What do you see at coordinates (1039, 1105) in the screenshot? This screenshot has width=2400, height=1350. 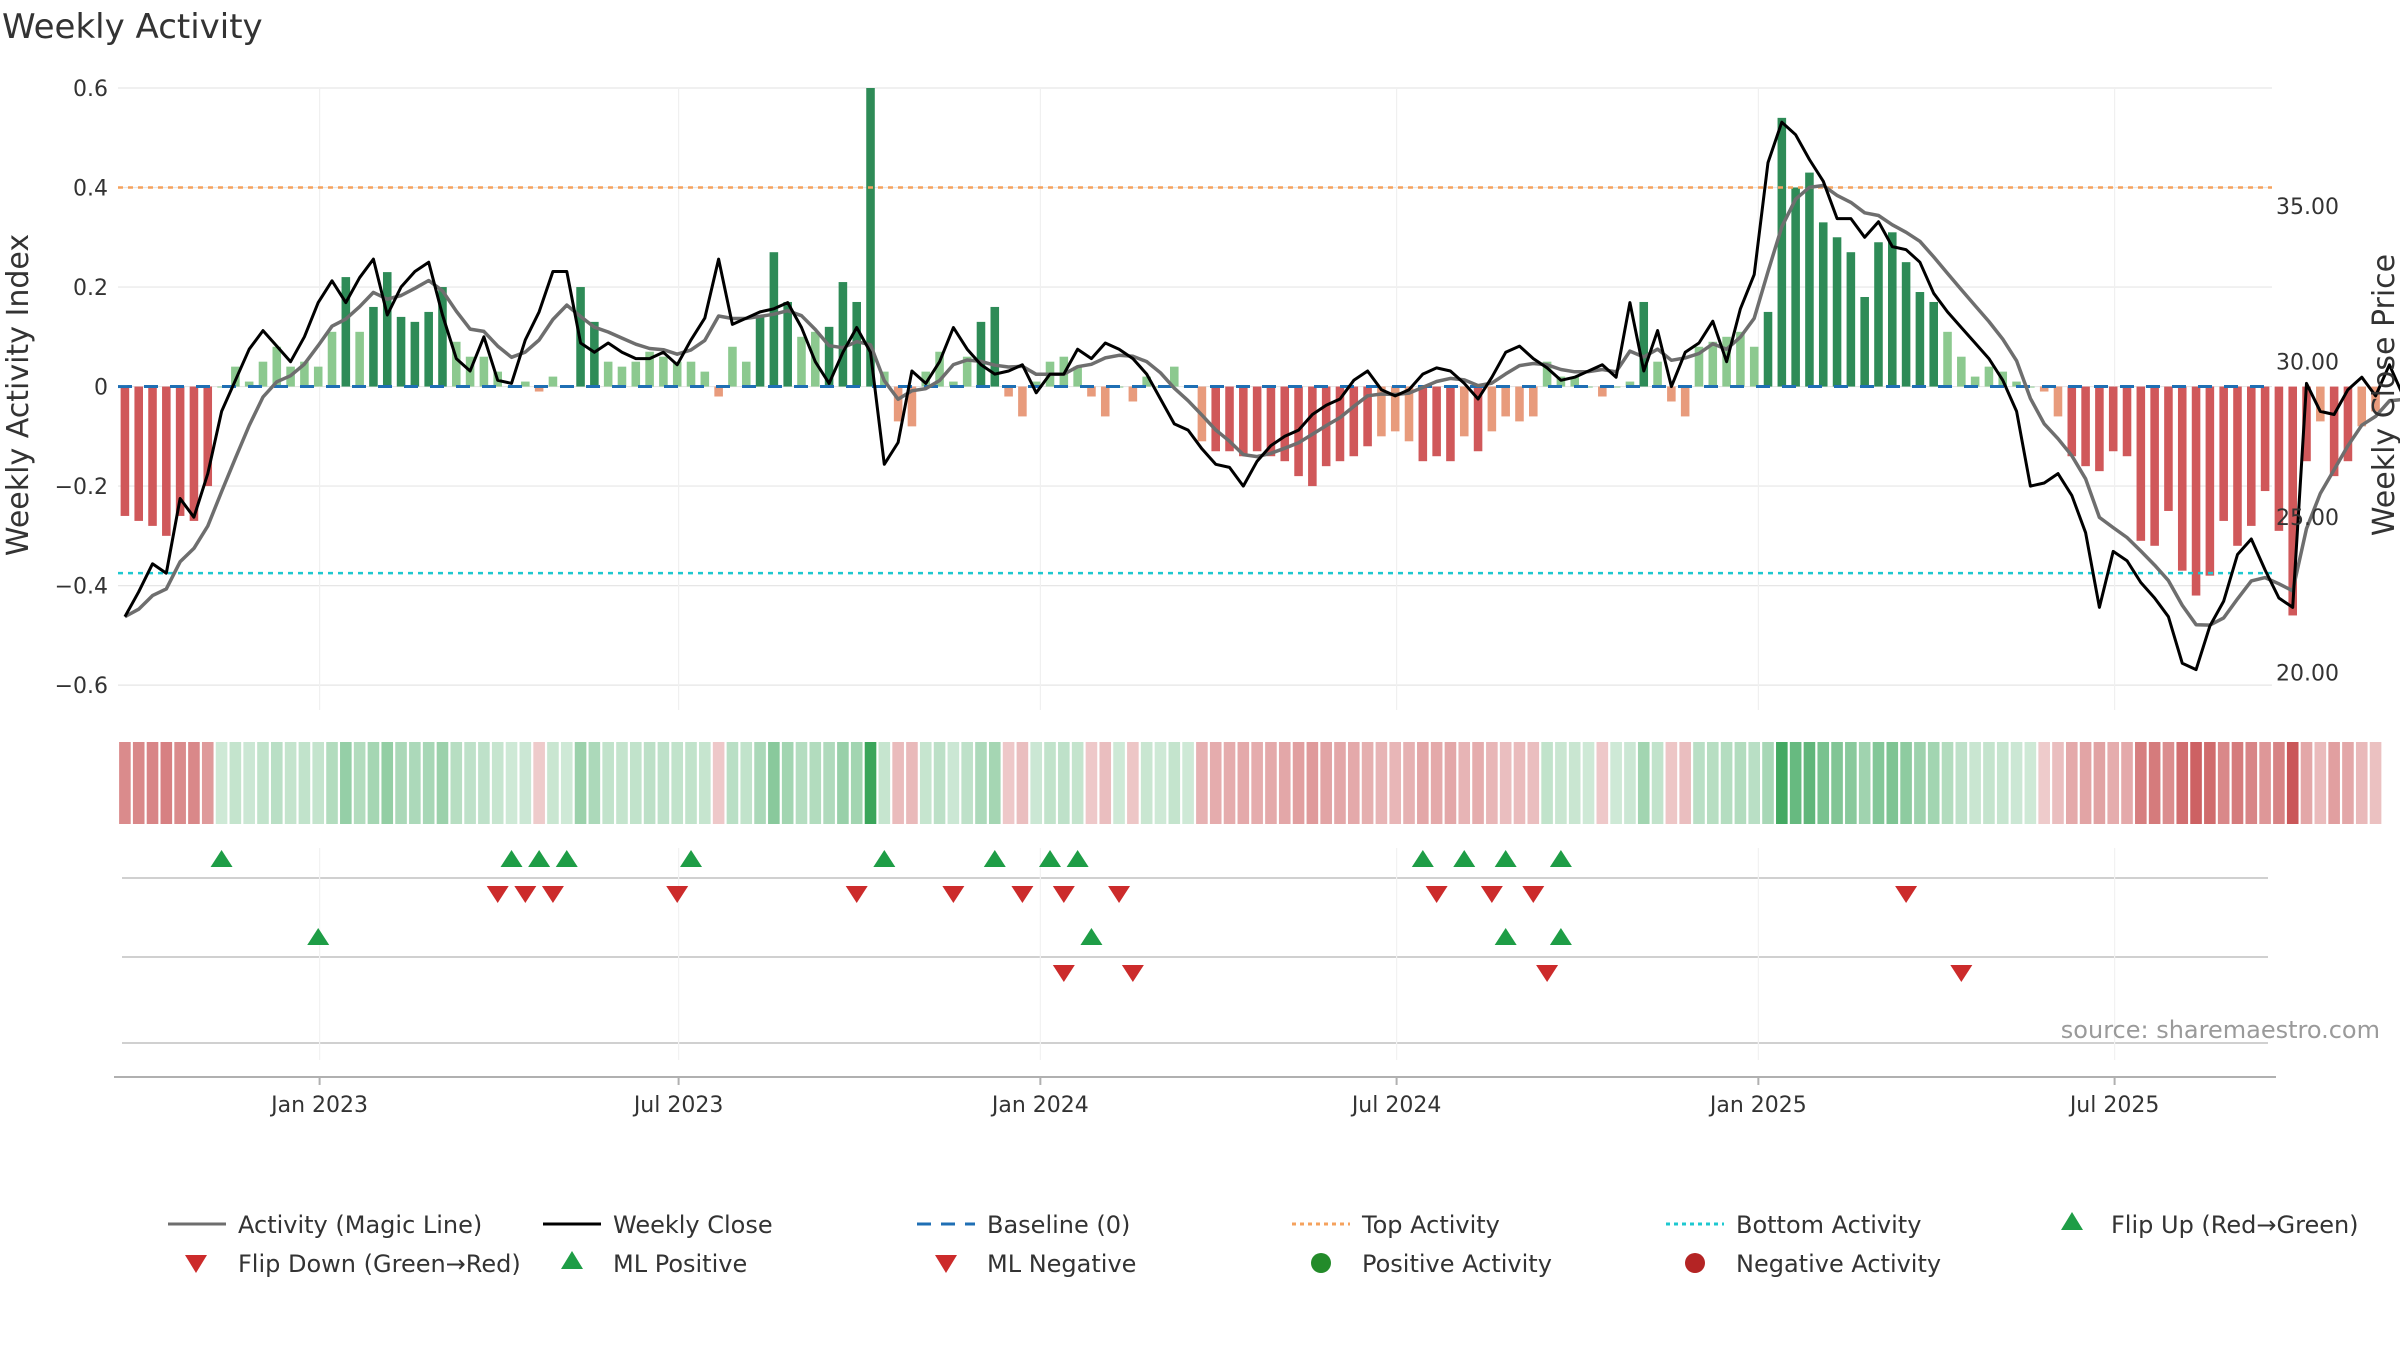 I see `x-tick-label: Jan 2024` at bounding box center [1039, 1105].